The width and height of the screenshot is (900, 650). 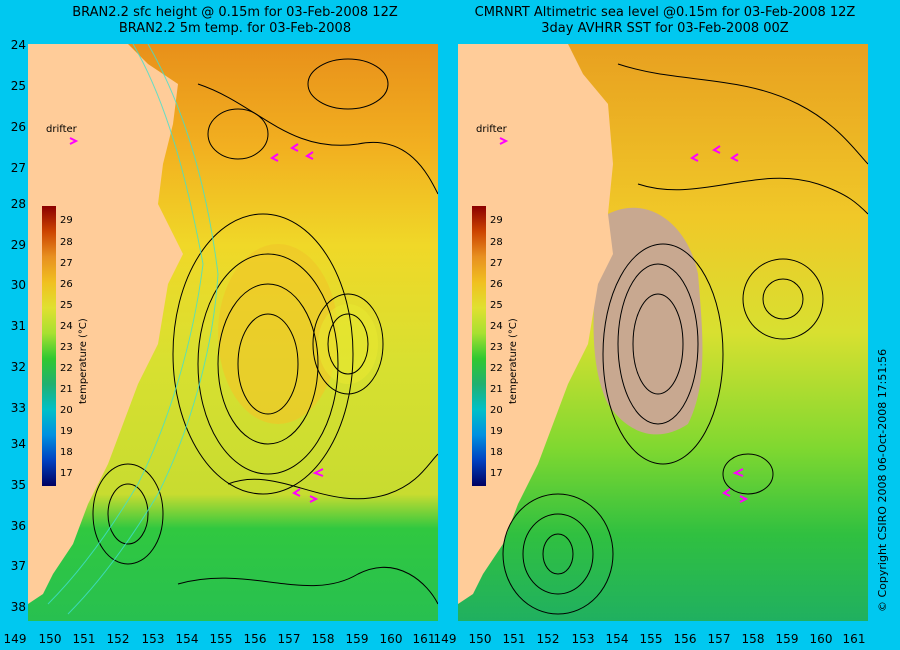 What do you see at coordinates (18, 285) in the screenshot?
I see `lat-label: 30` at bounding box center [18, 285].